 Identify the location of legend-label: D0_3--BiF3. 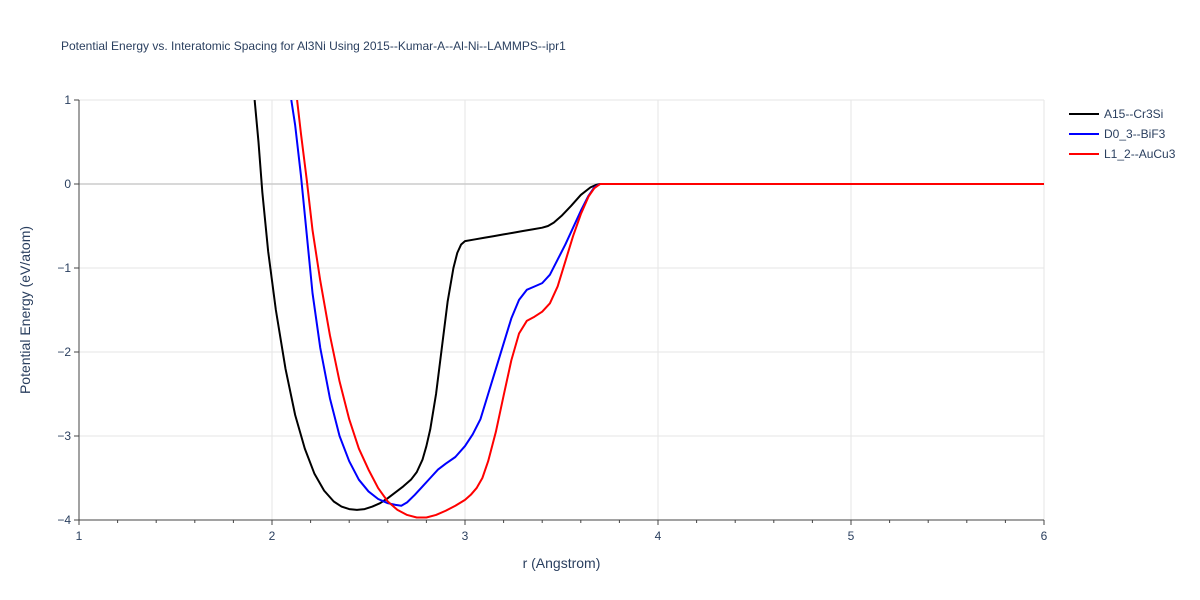
(1135, 134).